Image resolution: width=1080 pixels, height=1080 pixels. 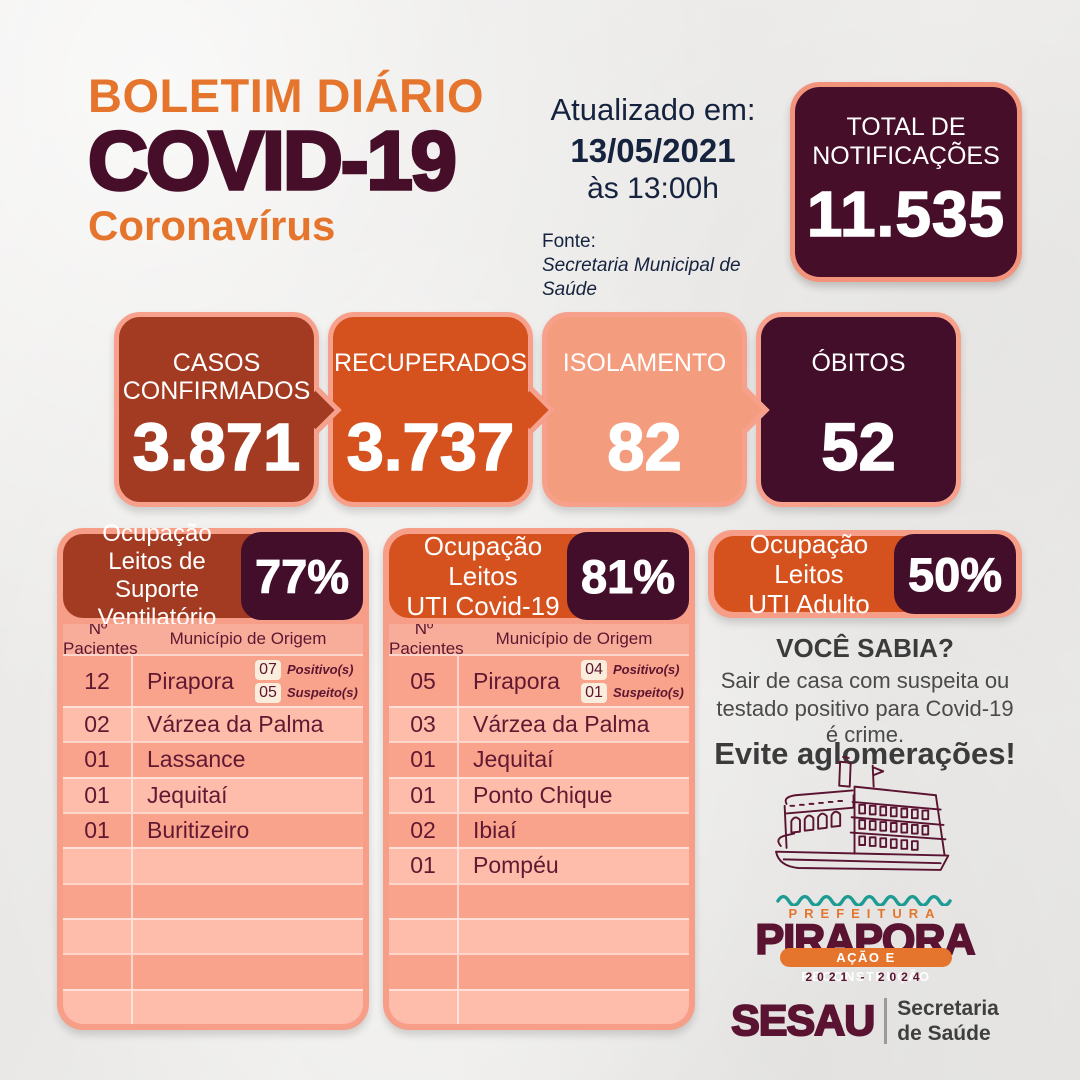 I want to click on case-status-badge: 07 Positivo(s), so click(x=305, y=669).